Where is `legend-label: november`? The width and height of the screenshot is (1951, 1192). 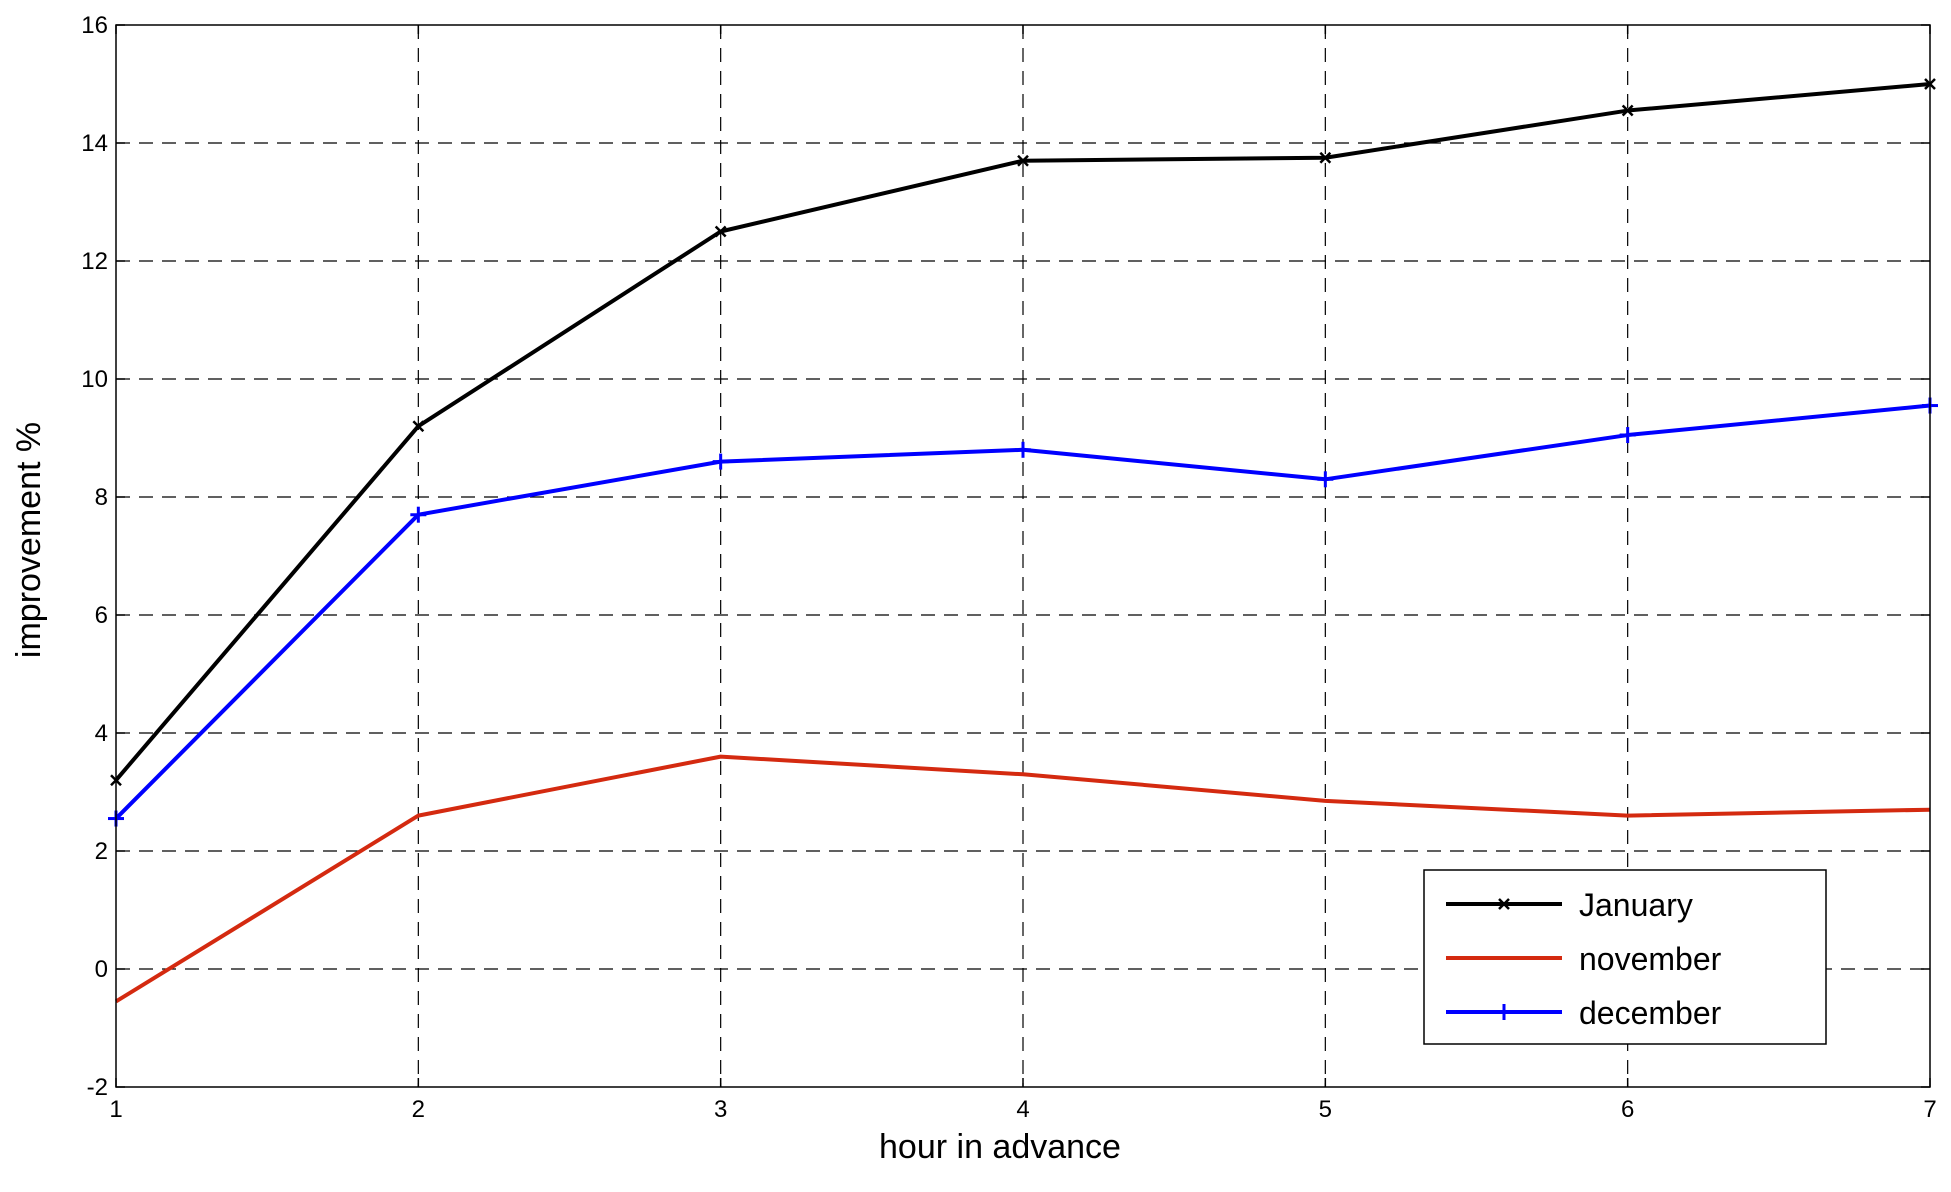
legend-label: november is located at coordinates (1650, 959).